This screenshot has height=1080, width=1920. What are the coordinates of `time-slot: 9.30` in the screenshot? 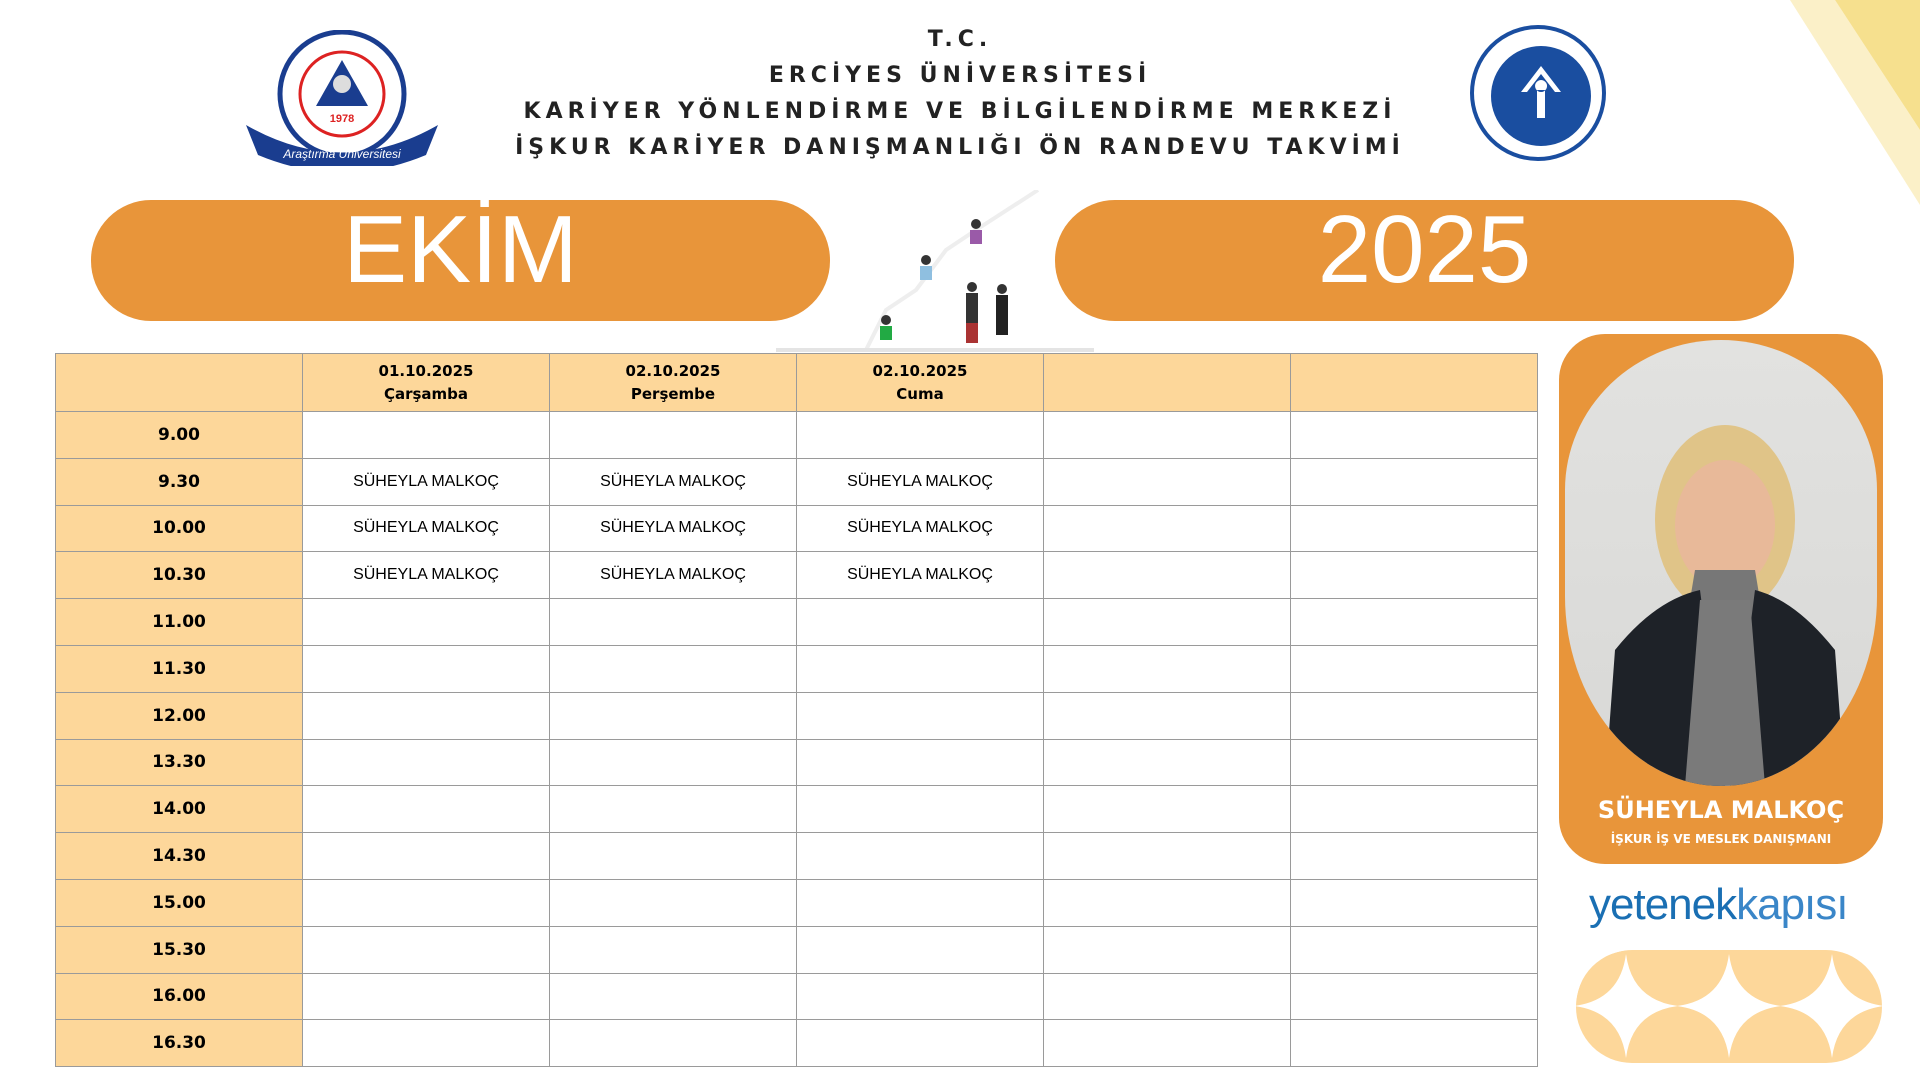 It's located at (179, 481).